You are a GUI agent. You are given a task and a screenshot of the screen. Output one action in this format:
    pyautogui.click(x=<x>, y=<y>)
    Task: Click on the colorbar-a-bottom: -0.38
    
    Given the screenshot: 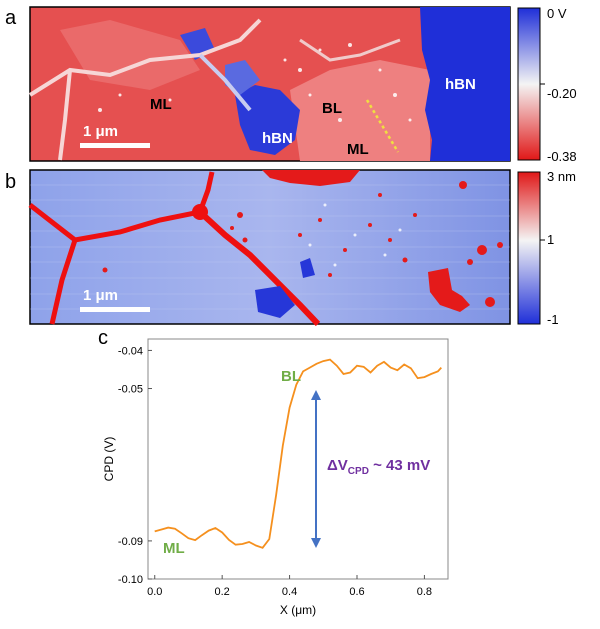 What is the action you would take?
    pyautogui.click(x=562, y=156)
    